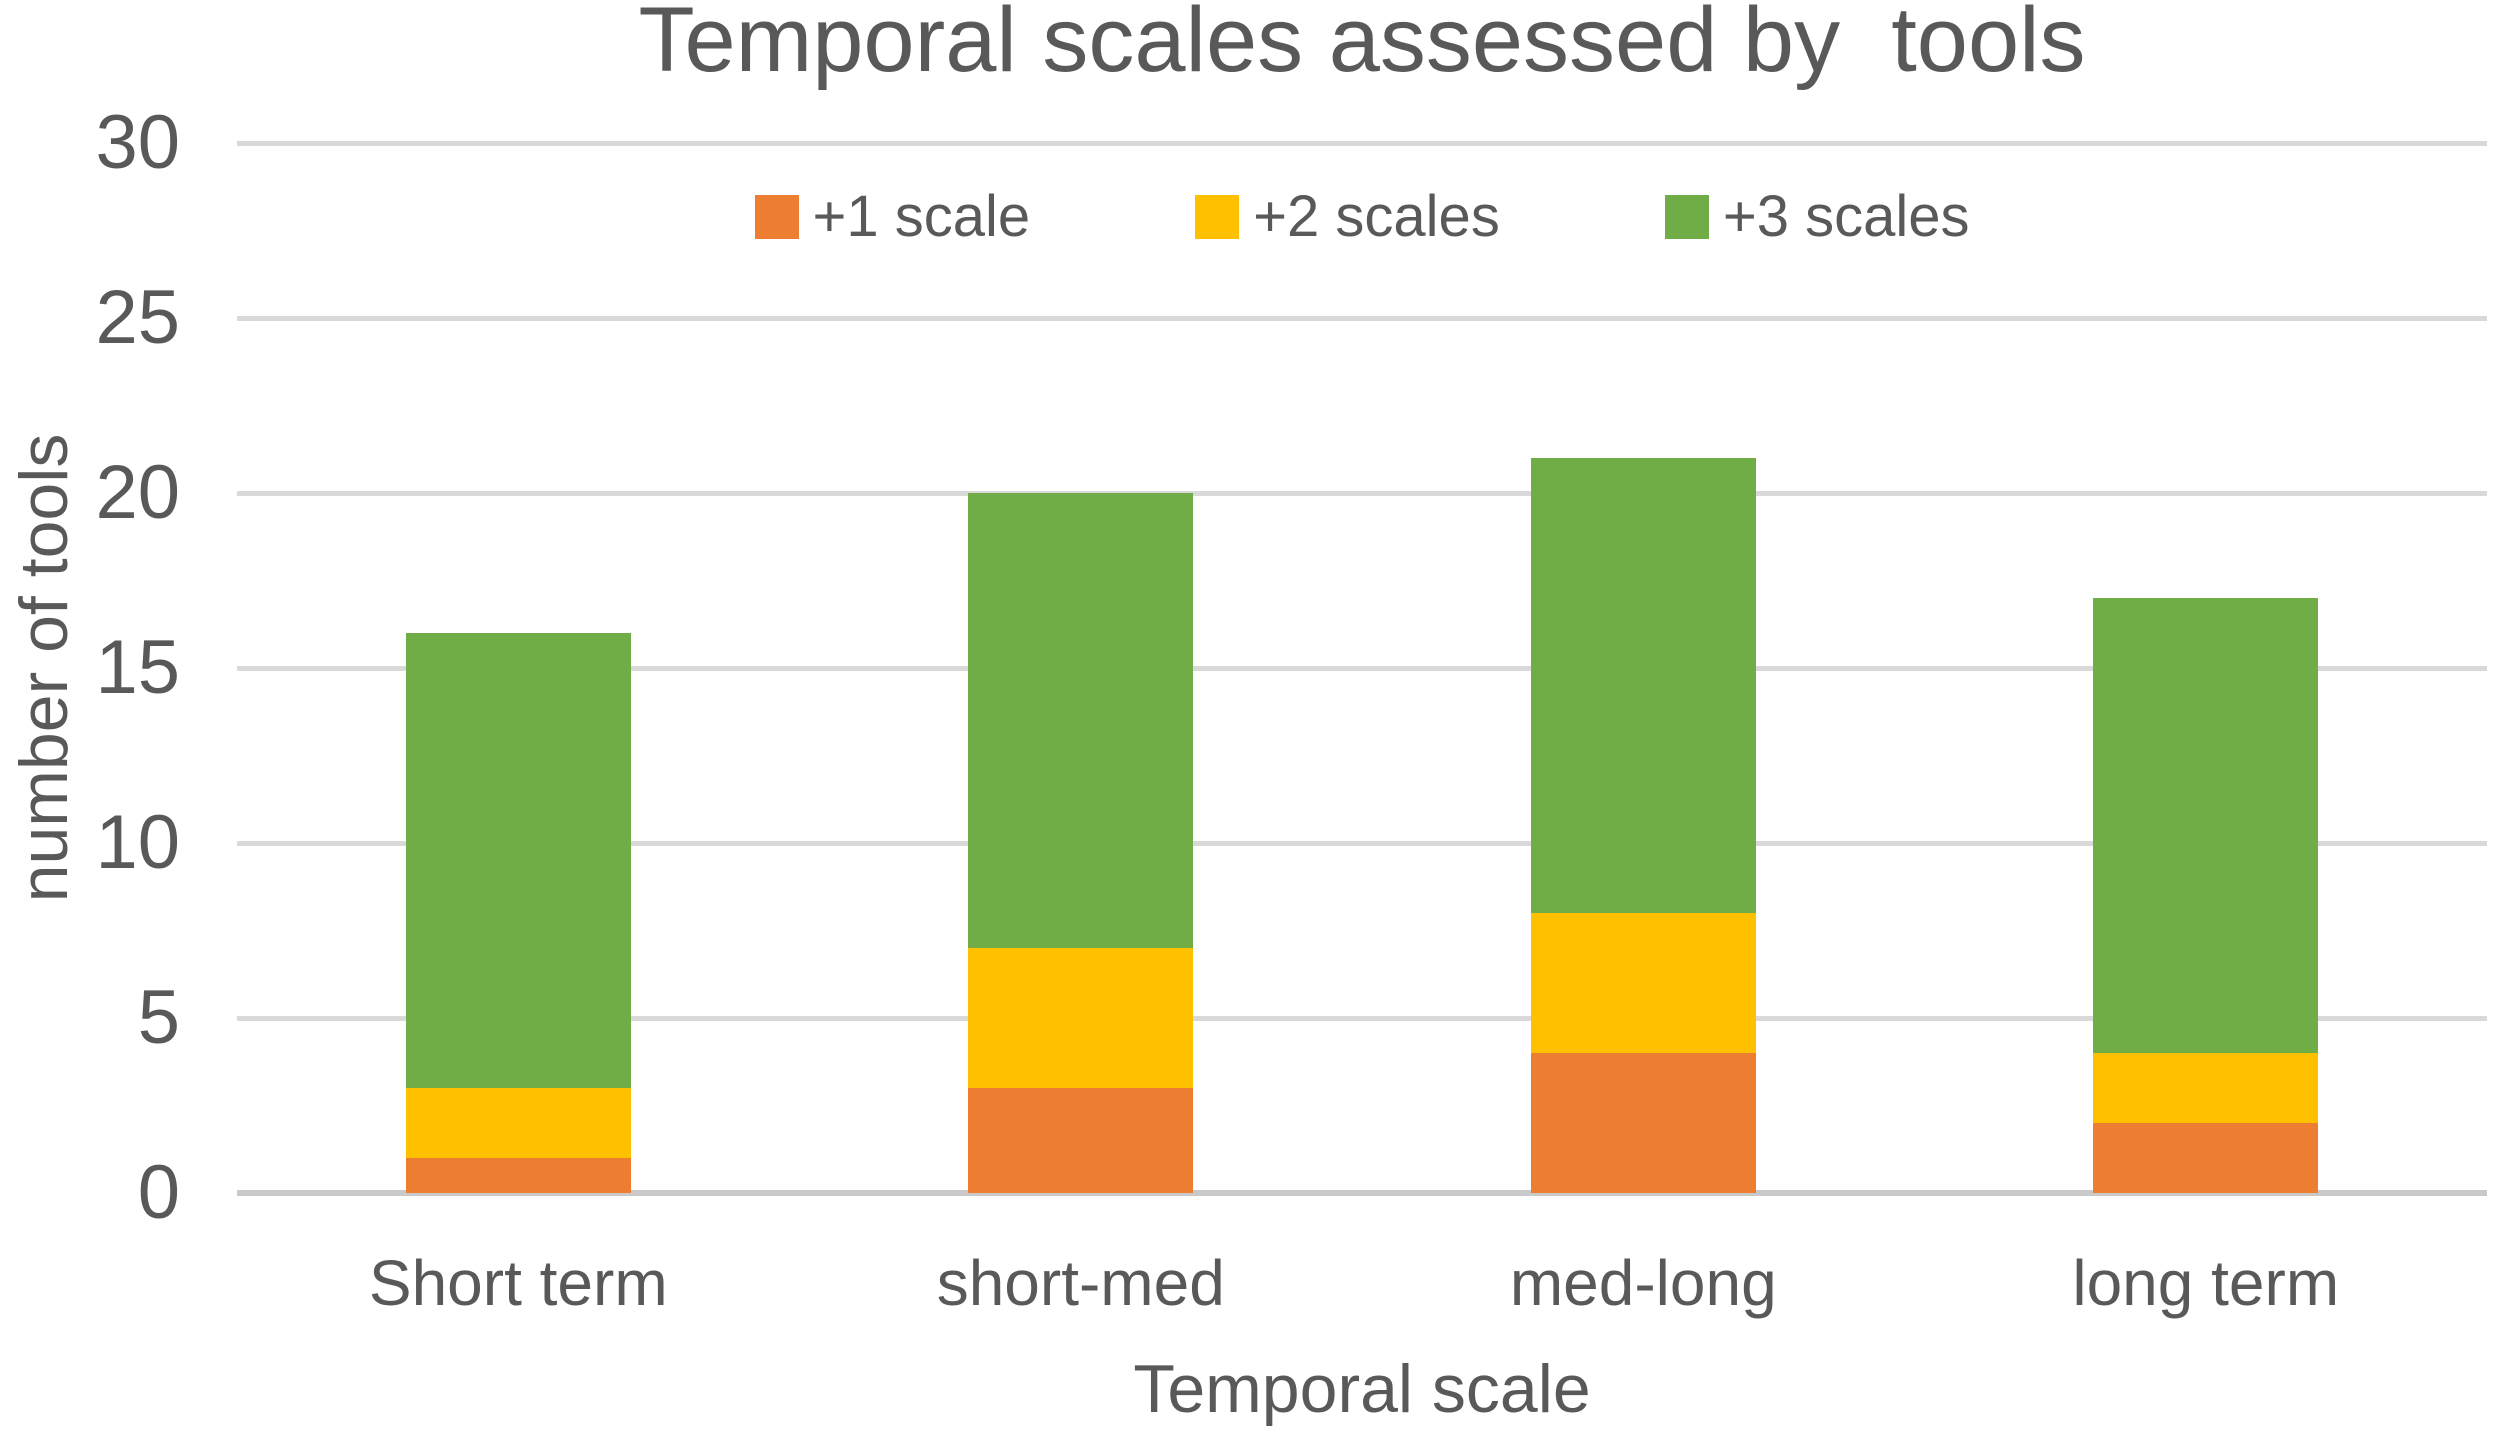  Describe the element at coordinates (1362, 45) in the screenshot. I see `chart-title: Temporal scales assessed by tools` at that location.